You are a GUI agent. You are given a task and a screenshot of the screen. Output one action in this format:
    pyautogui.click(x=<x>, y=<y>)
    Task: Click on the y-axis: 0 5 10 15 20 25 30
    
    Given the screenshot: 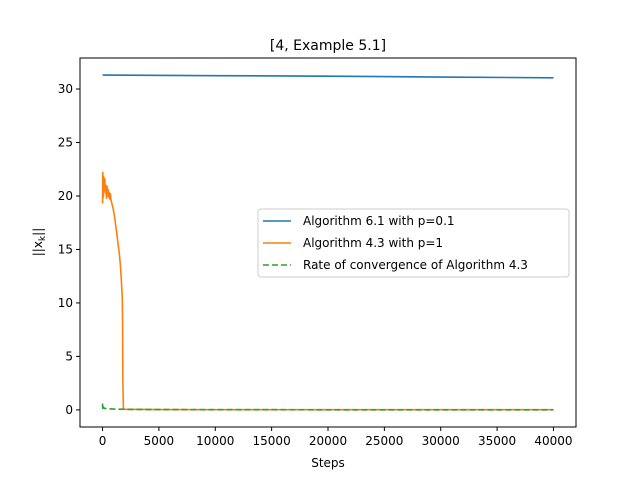 What is the action you would take?
    pyautogui.click(x=69, y=249)
    